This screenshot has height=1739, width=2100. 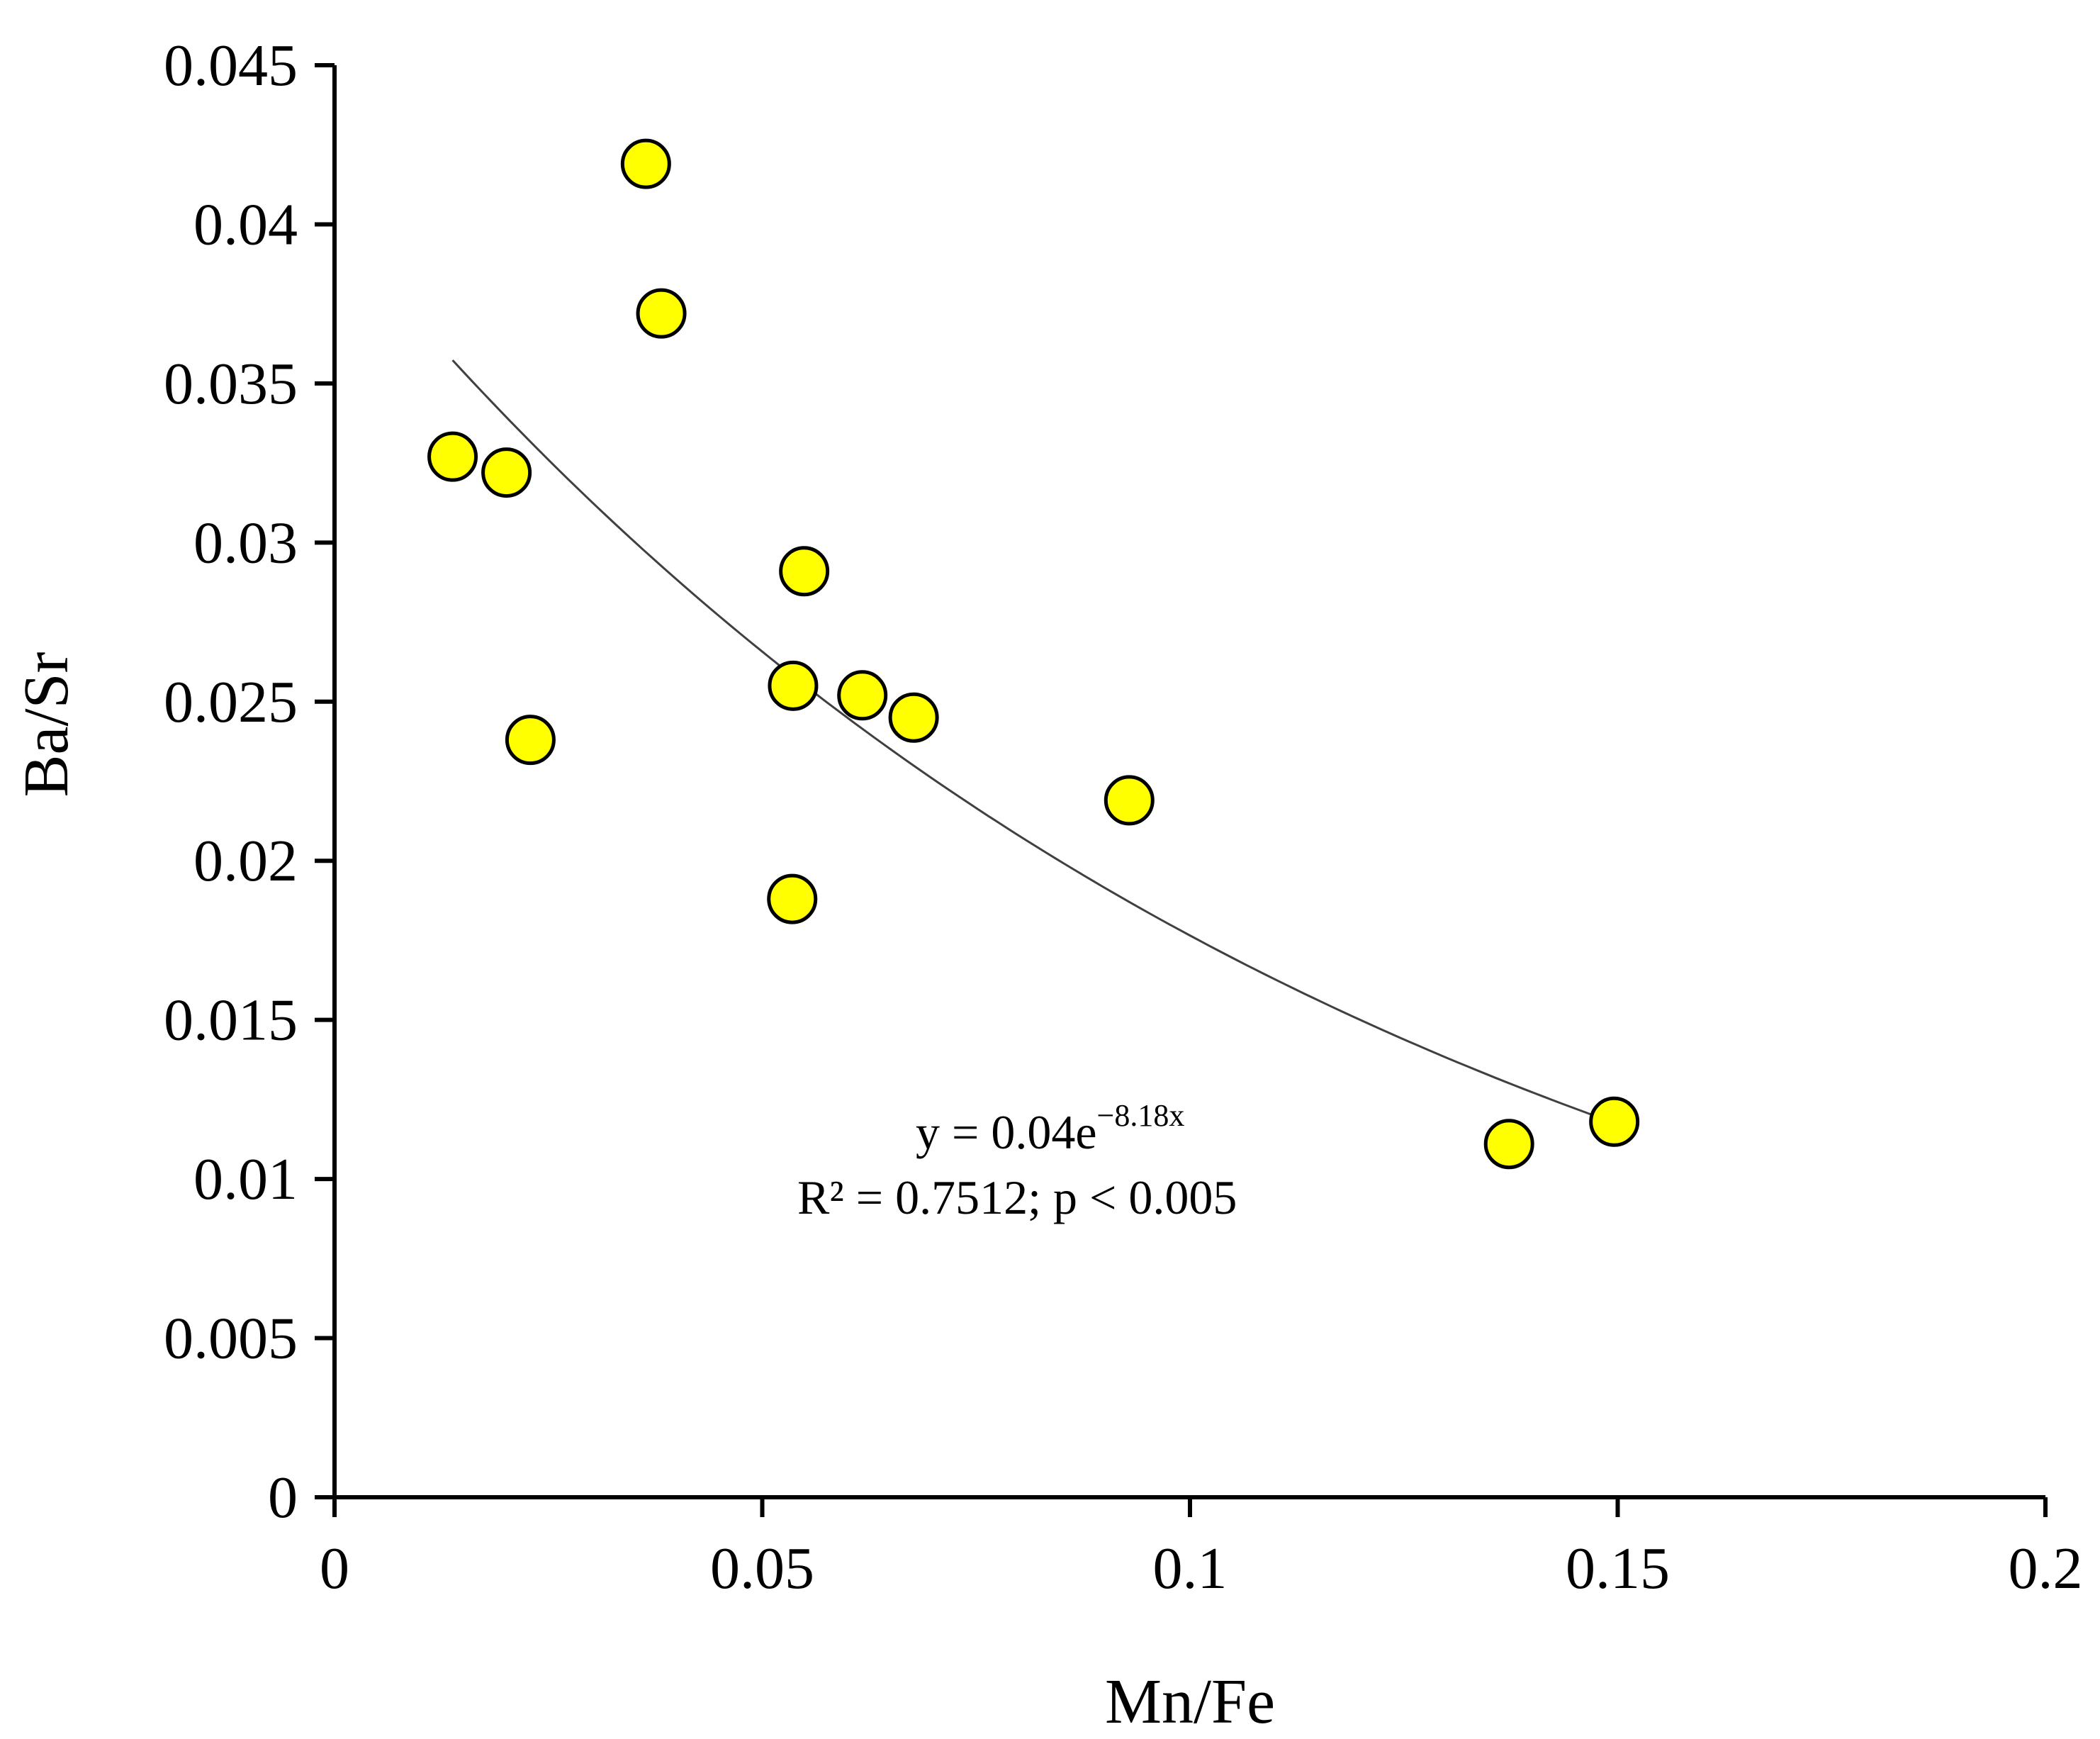 I want to click on x-axis-title: Mn/Fe, so click(x=1190, y=1702).